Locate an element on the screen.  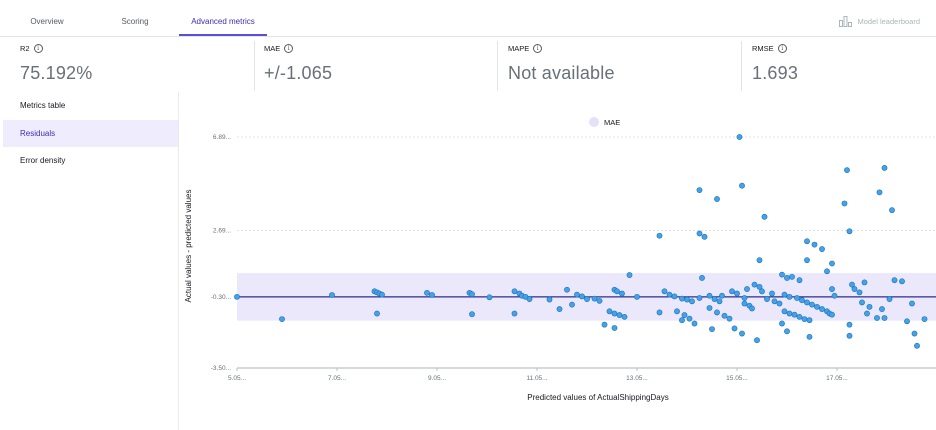
metric-r2-value: 75.192% is located at coordinates (56, 73).